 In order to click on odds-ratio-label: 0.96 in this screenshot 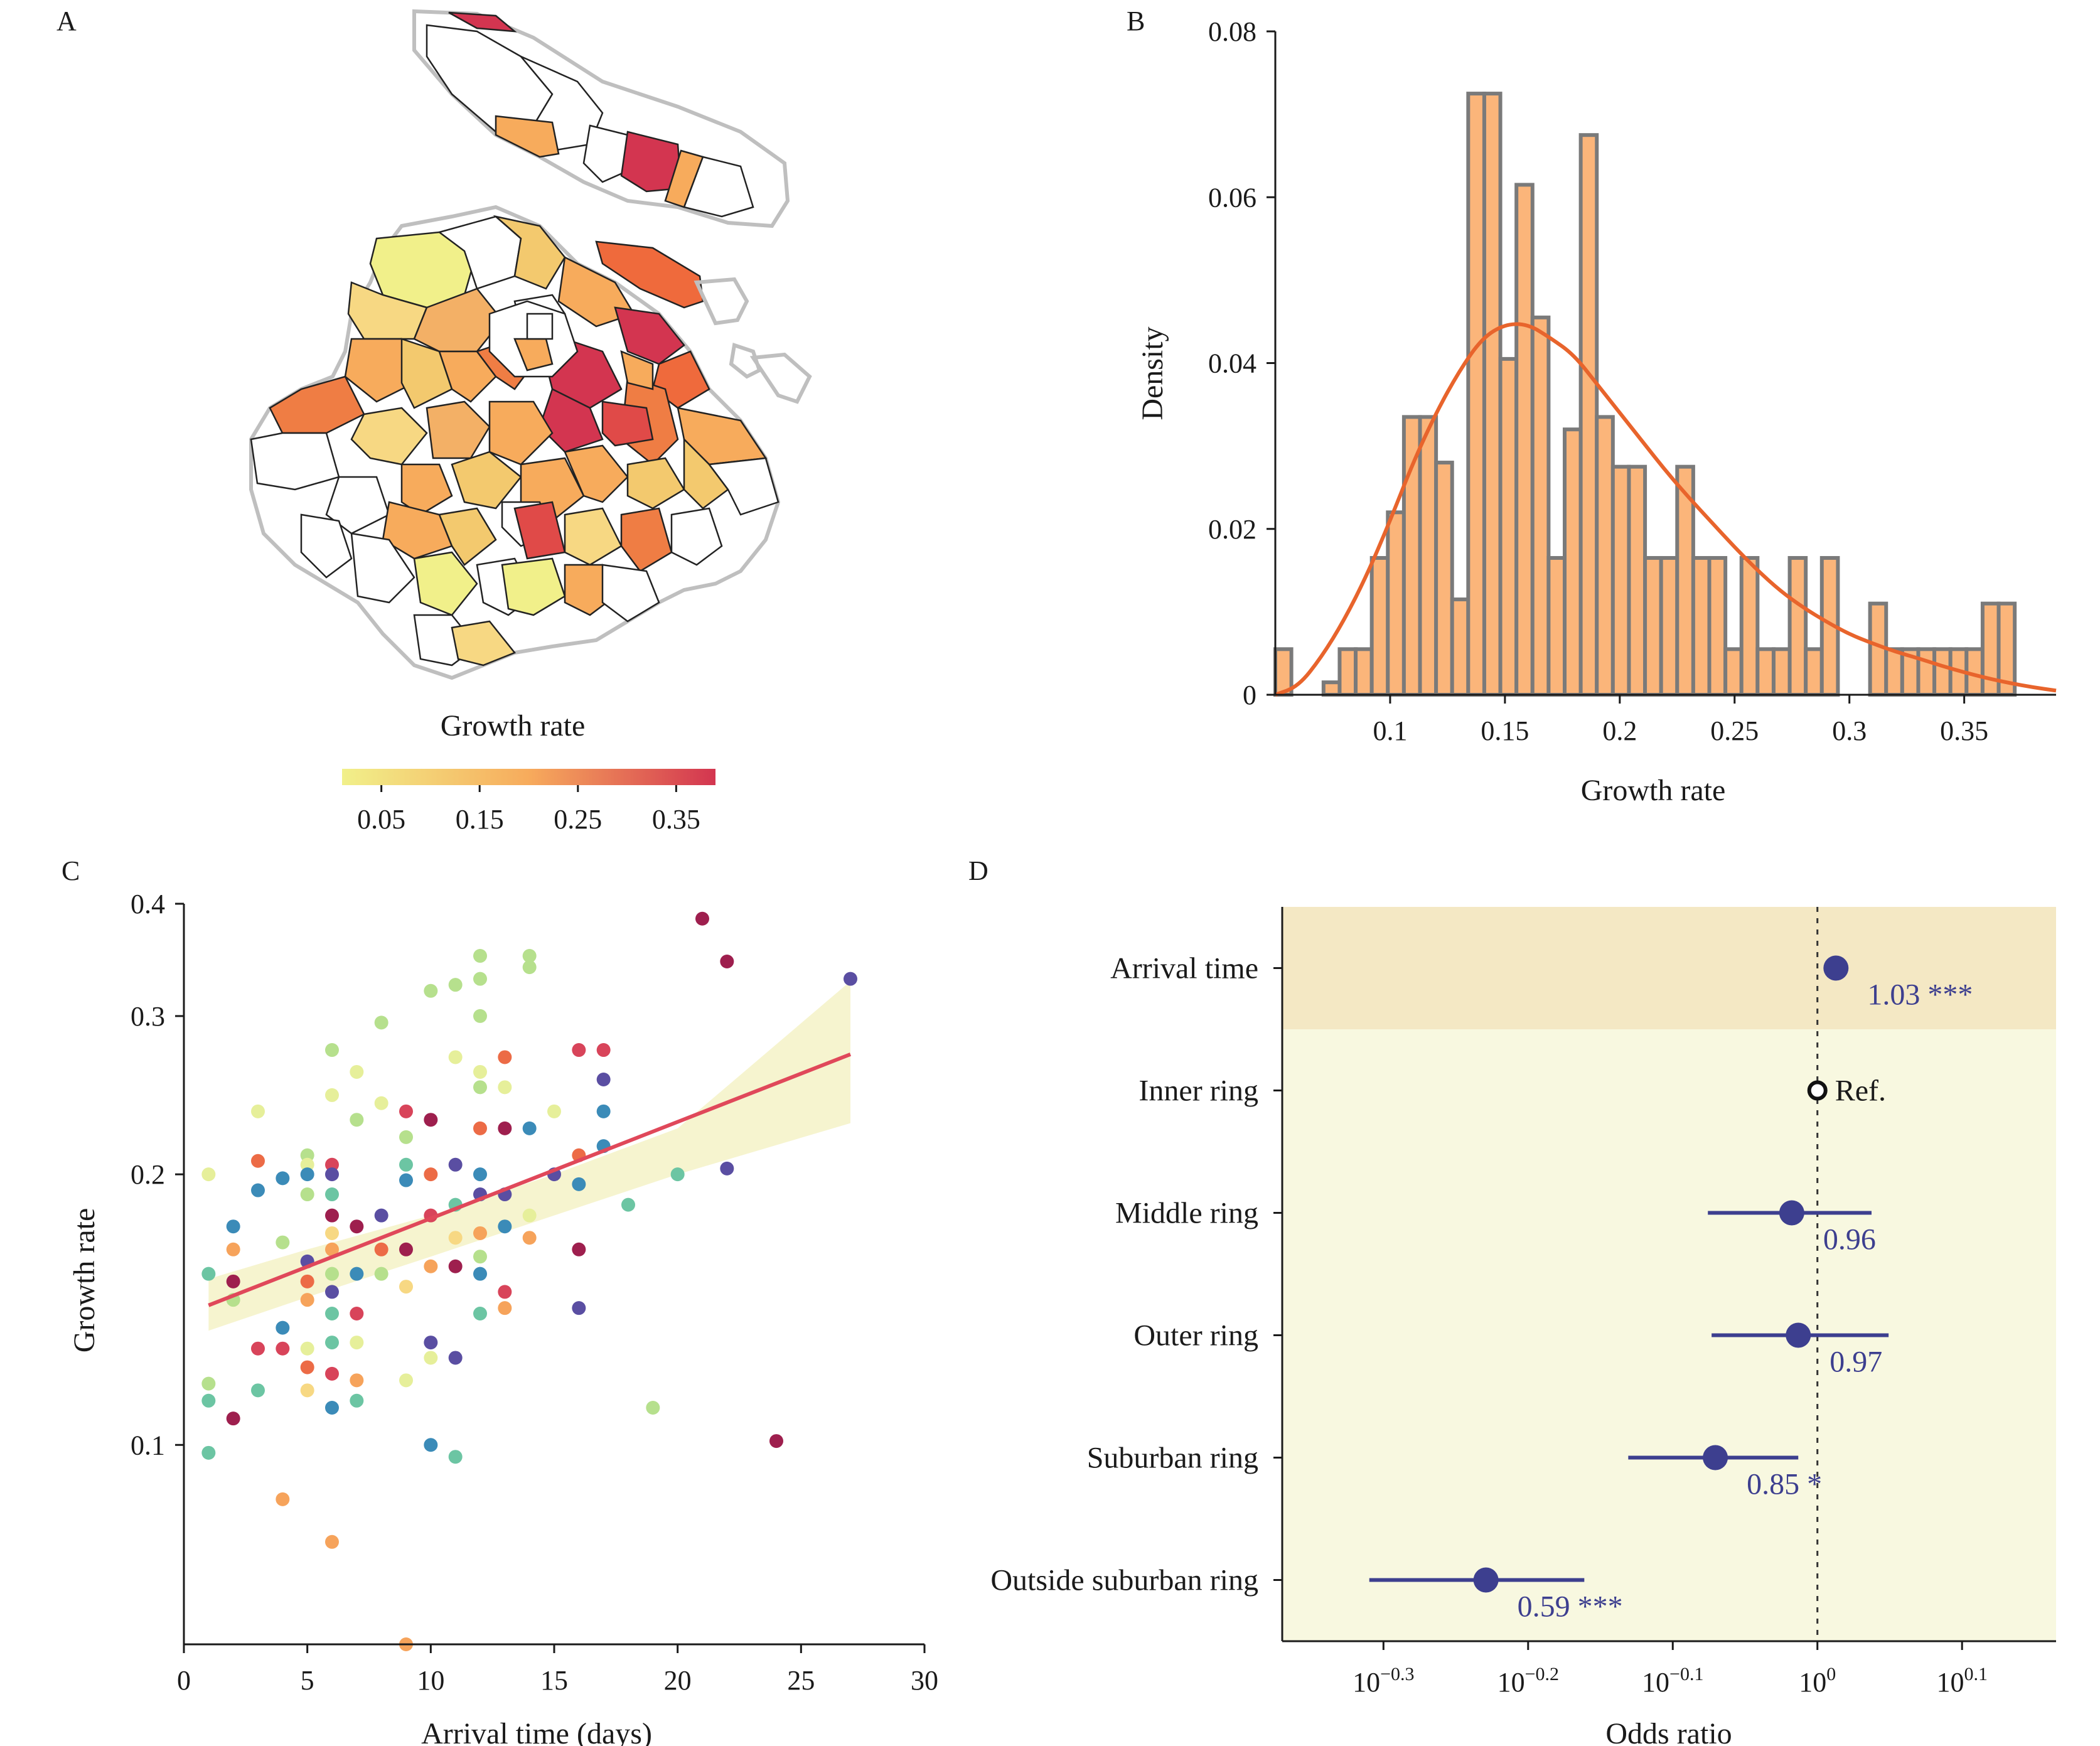, I will do `click(1849, 1239)`.